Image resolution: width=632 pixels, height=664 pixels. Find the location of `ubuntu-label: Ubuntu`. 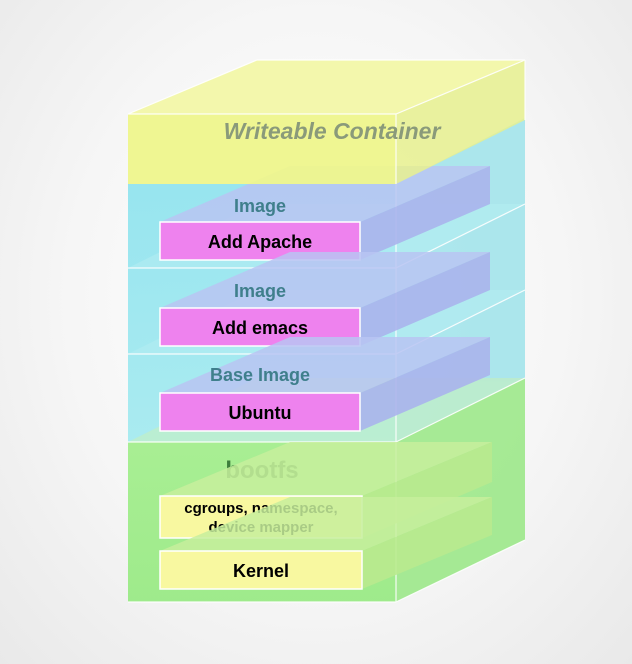

ubuntu-label: Ubuntu is located at coordinates (260, 413).